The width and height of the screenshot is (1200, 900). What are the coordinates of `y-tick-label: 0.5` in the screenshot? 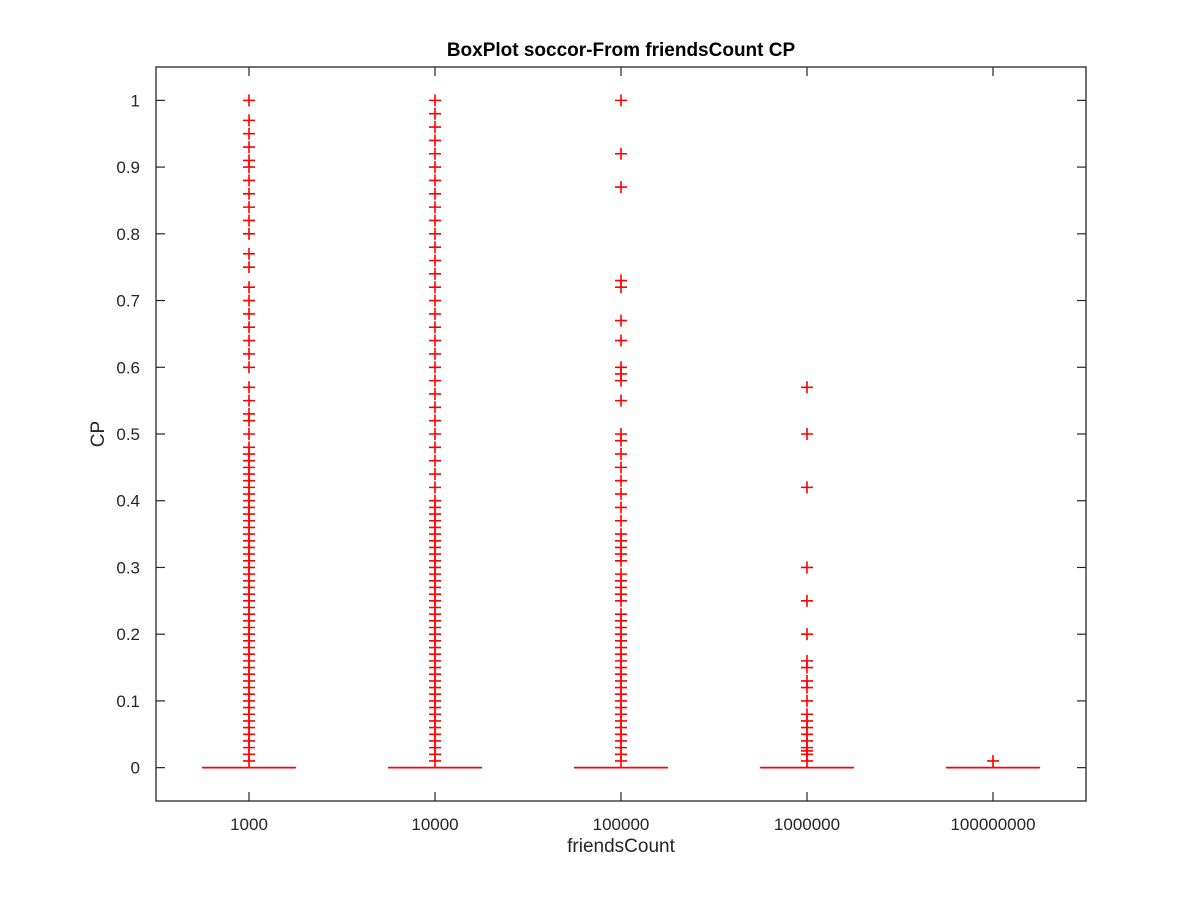 It's located at (128, 434).